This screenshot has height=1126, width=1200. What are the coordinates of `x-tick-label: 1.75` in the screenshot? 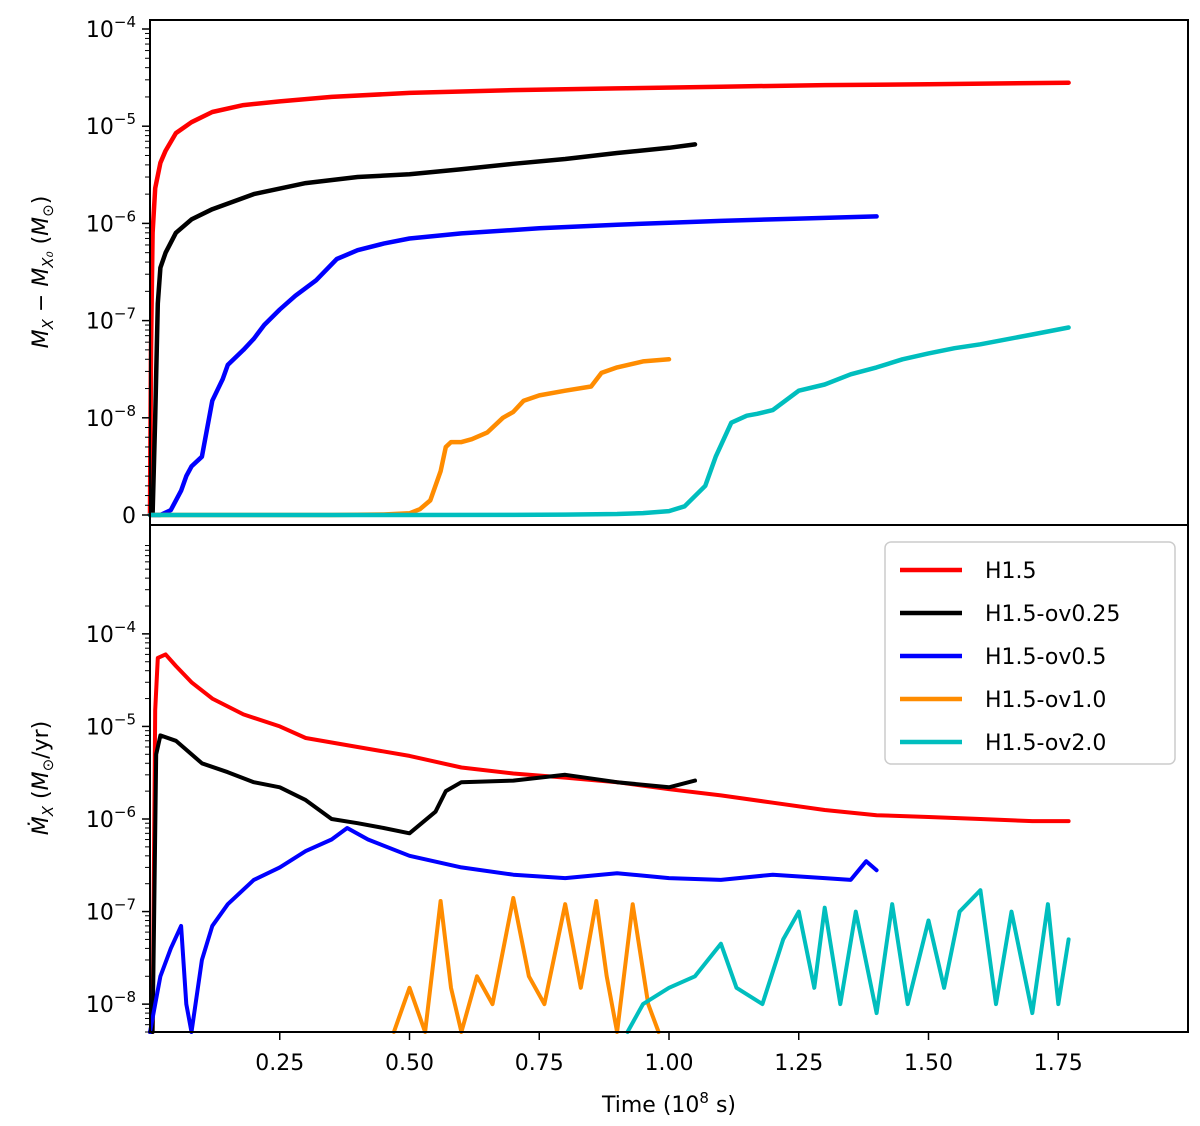 It's located at (1058, 1063).